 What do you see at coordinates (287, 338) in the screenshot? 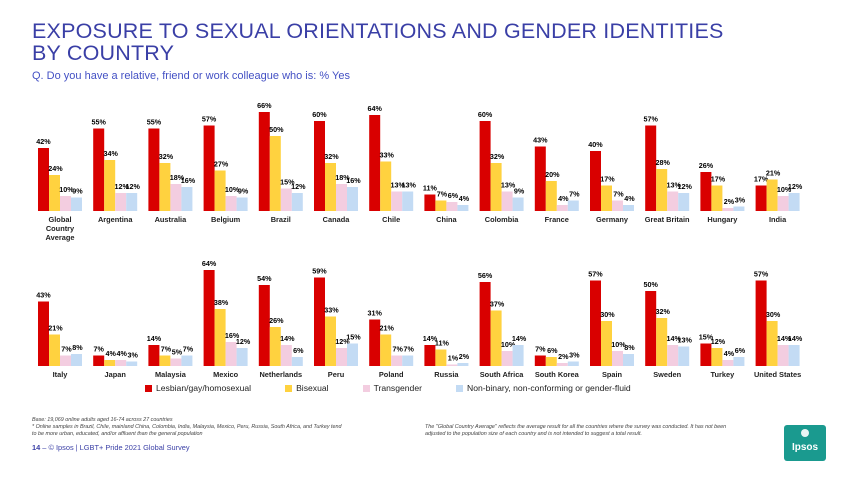
I see `value-label-netherlands-transgender: 14%` at bounding box center [287, 338].